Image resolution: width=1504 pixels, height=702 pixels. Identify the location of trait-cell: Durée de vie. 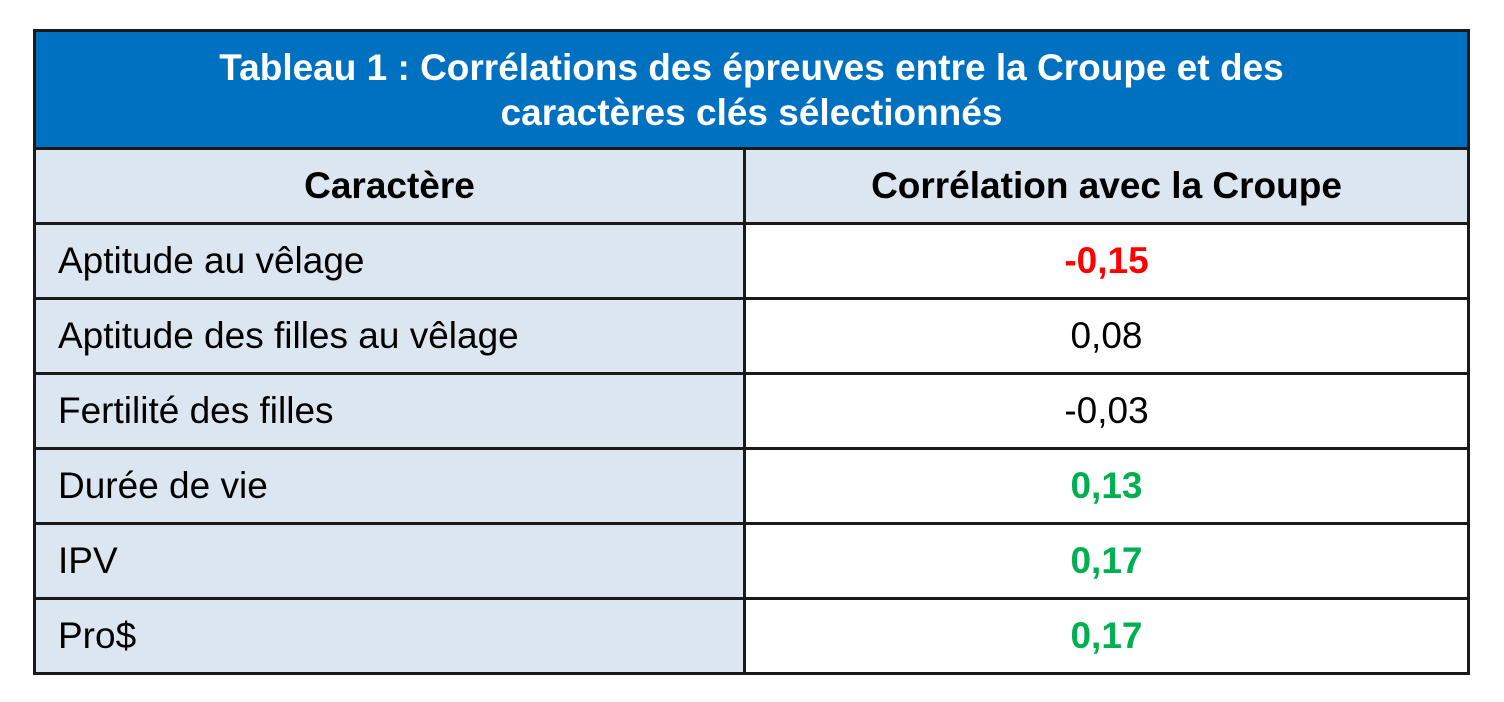
(391, 486).